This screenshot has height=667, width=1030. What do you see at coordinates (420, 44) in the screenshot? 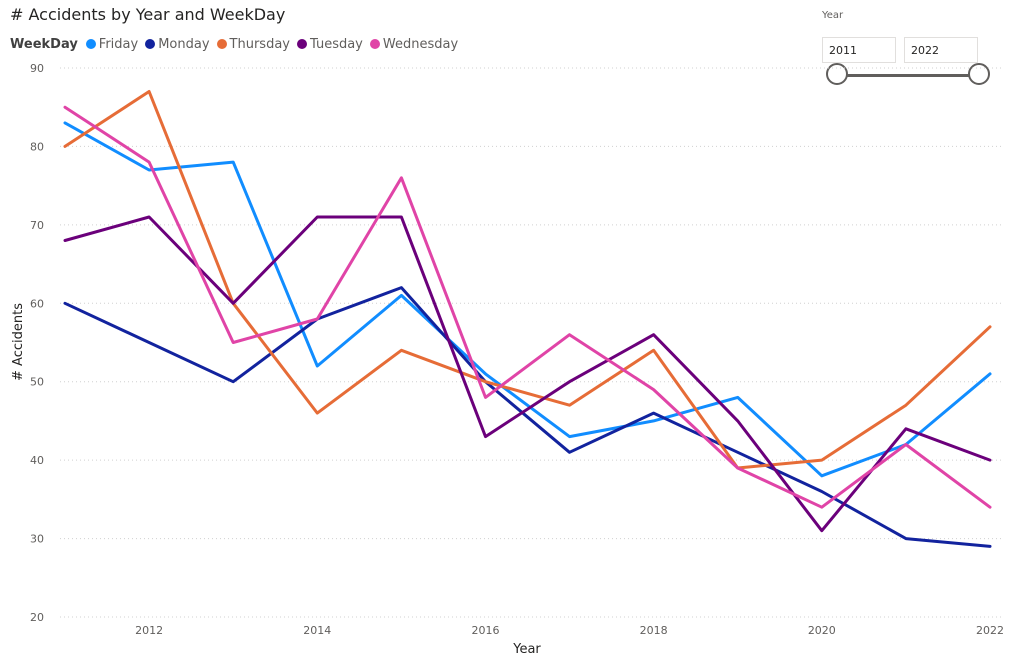
I see `legend-label-wednesday: Wednesday` at bounding box center [420, 44].